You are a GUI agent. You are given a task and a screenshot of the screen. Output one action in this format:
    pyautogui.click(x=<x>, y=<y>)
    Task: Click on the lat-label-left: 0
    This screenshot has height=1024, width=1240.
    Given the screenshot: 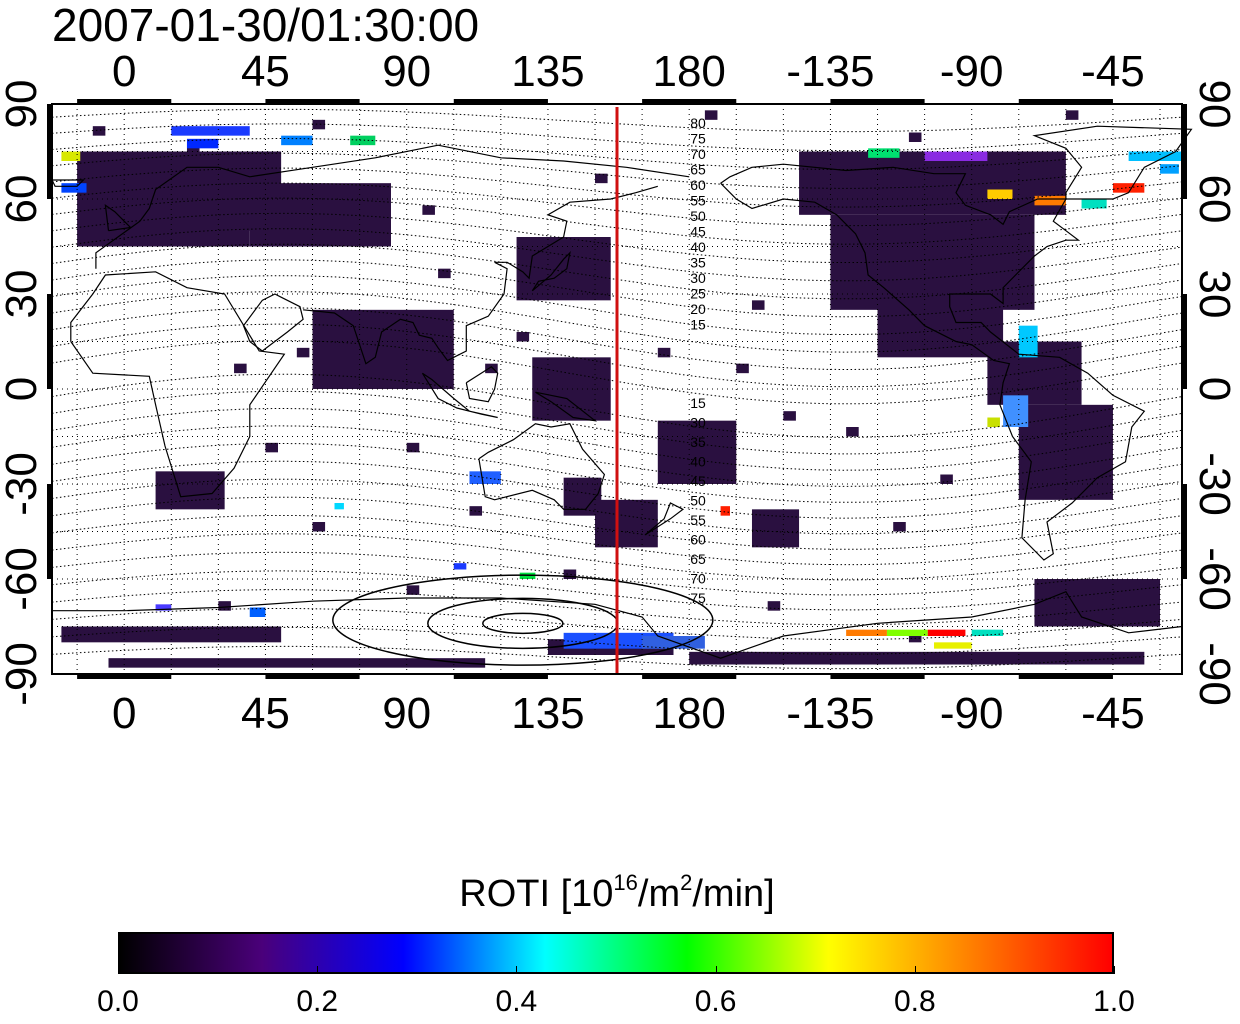 What is the action you would take?
    pyautogui.click(x=23, y=389)
    